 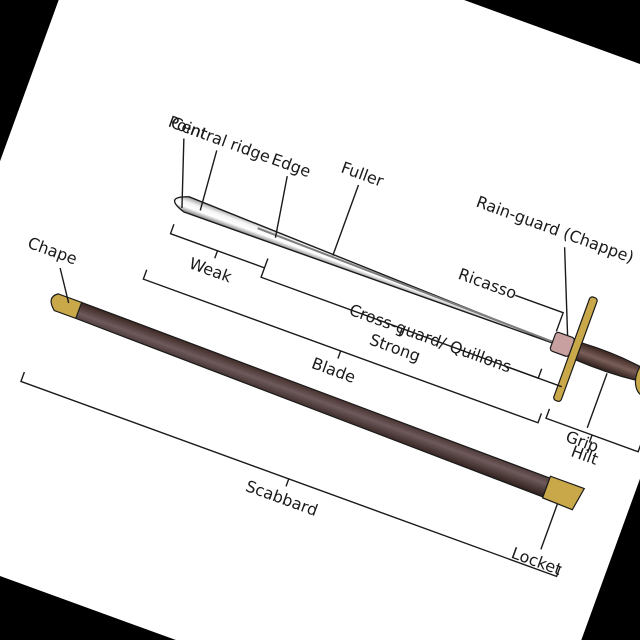 What do you see at coordinates (66, 306) in the screenshot?
I see `chape` at bounding box center [66, 306].